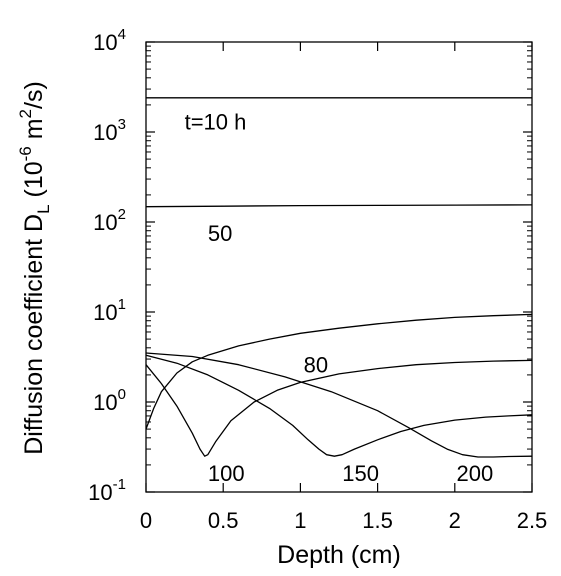  I want to click on series-label: 50, so click(220, 233).